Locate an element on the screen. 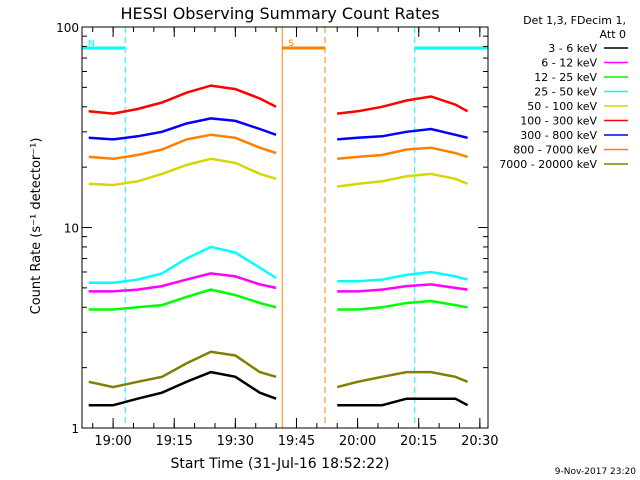  annotation-label: N is located at coordinates (91, 44).